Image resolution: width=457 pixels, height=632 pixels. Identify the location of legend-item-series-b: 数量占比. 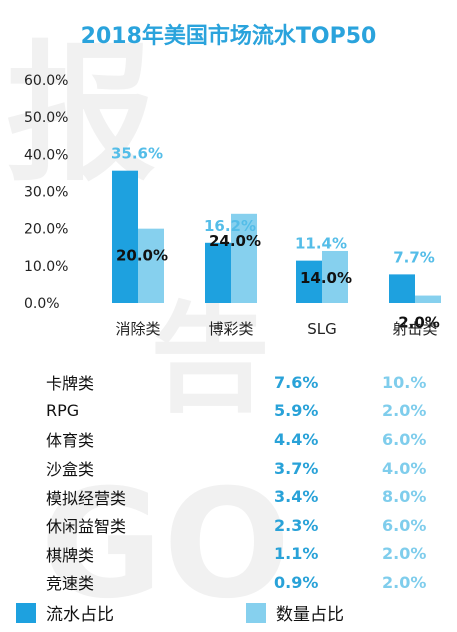
(295, 612).